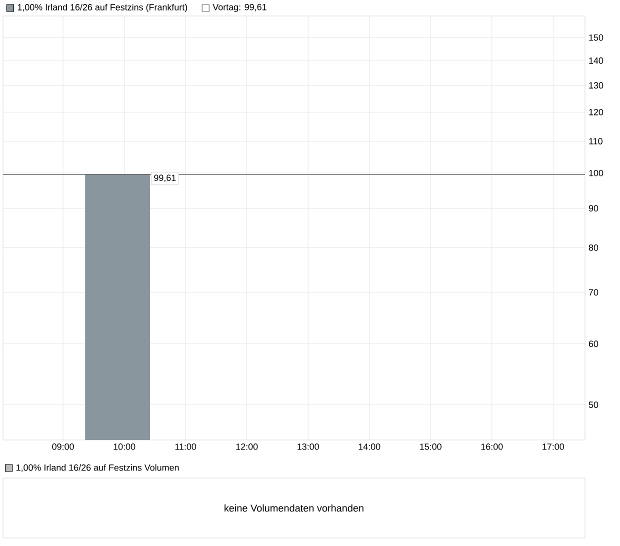  I want to click on x-tick-label: 09:00, so click(63, 446).